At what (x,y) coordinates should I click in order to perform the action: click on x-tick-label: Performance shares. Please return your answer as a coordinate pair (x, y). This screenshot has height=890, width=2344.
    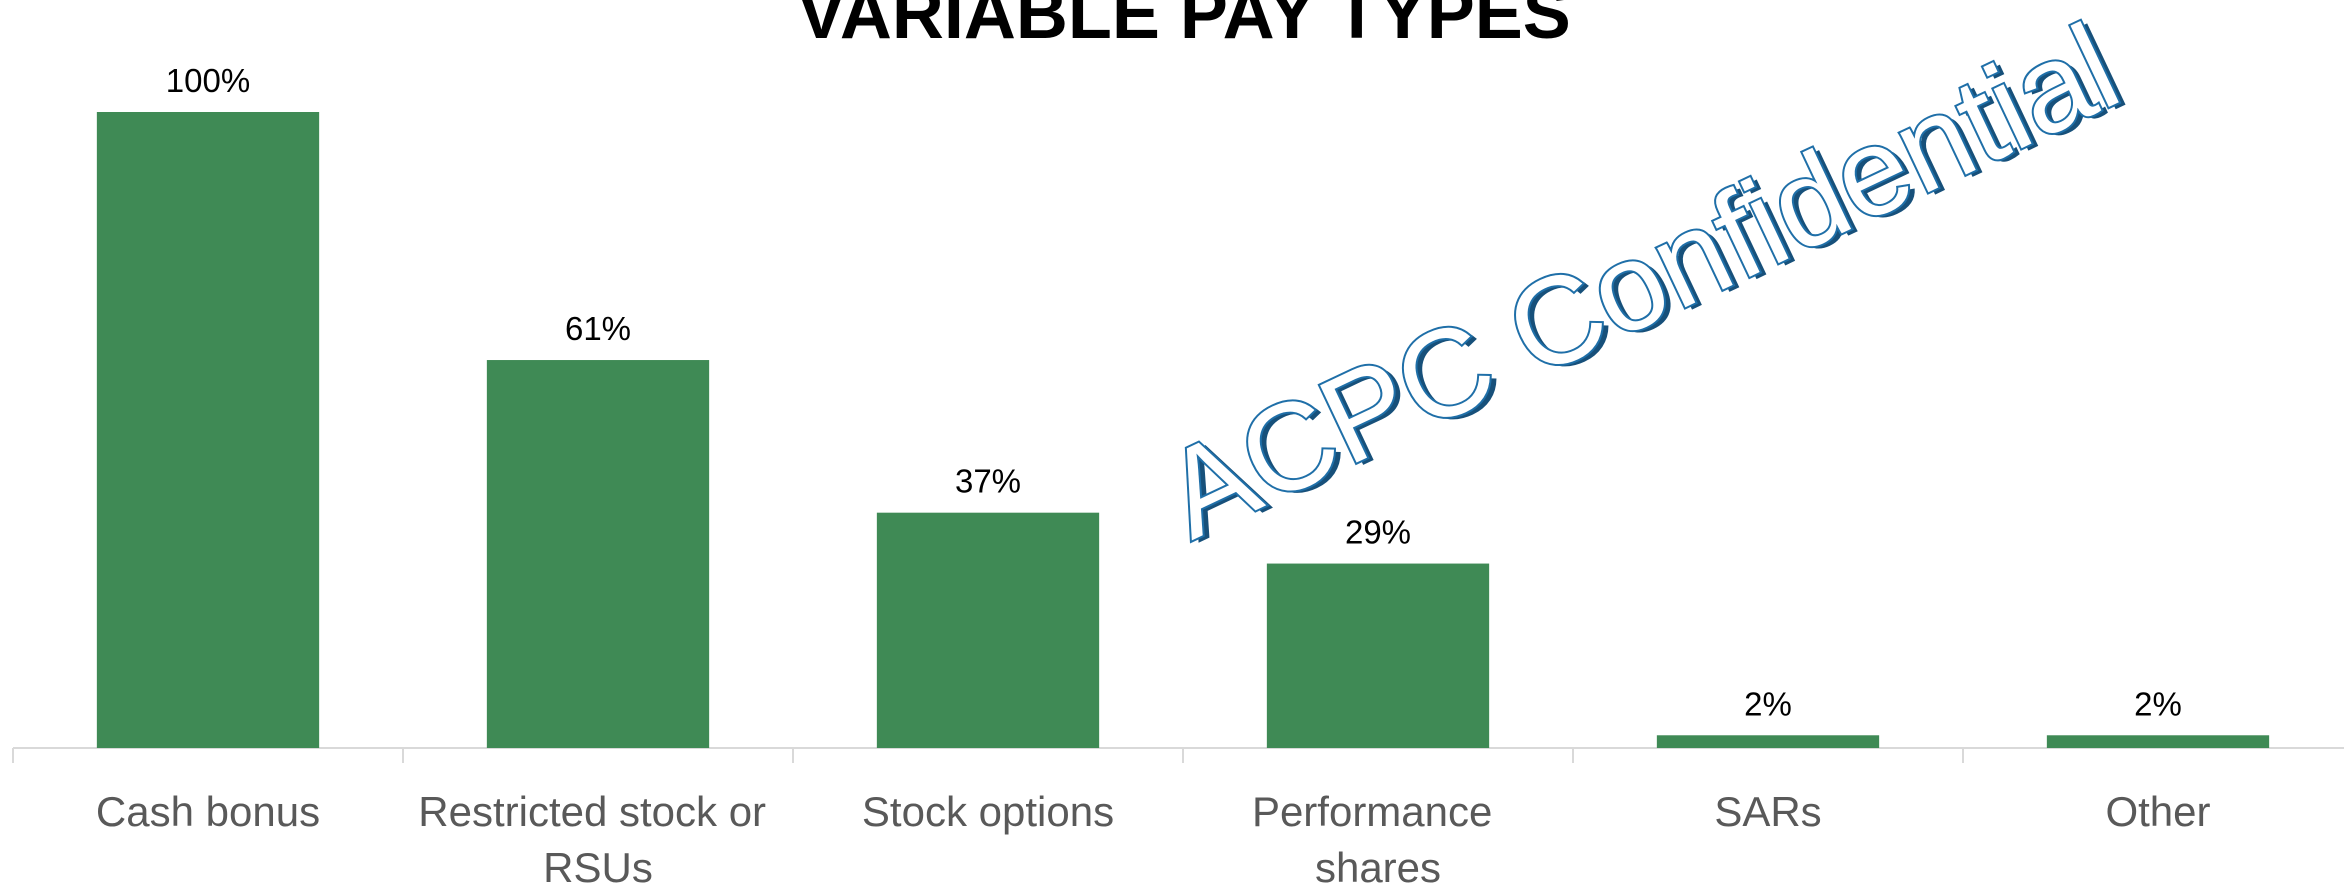
    Looking at the image, I should click on (1378, 839).